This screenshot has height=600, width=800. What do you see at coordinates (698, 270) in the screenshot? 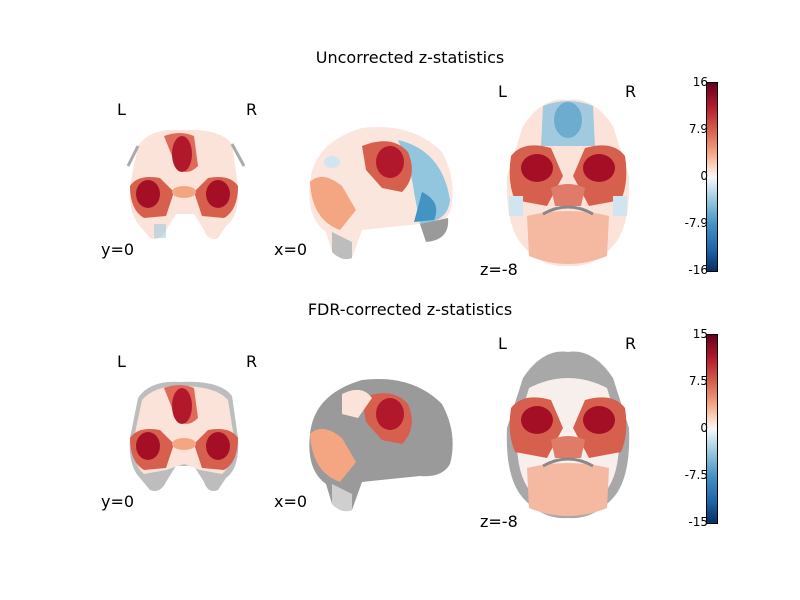
I see `colorbar-tick: -16` at bounding box center [698, 270].